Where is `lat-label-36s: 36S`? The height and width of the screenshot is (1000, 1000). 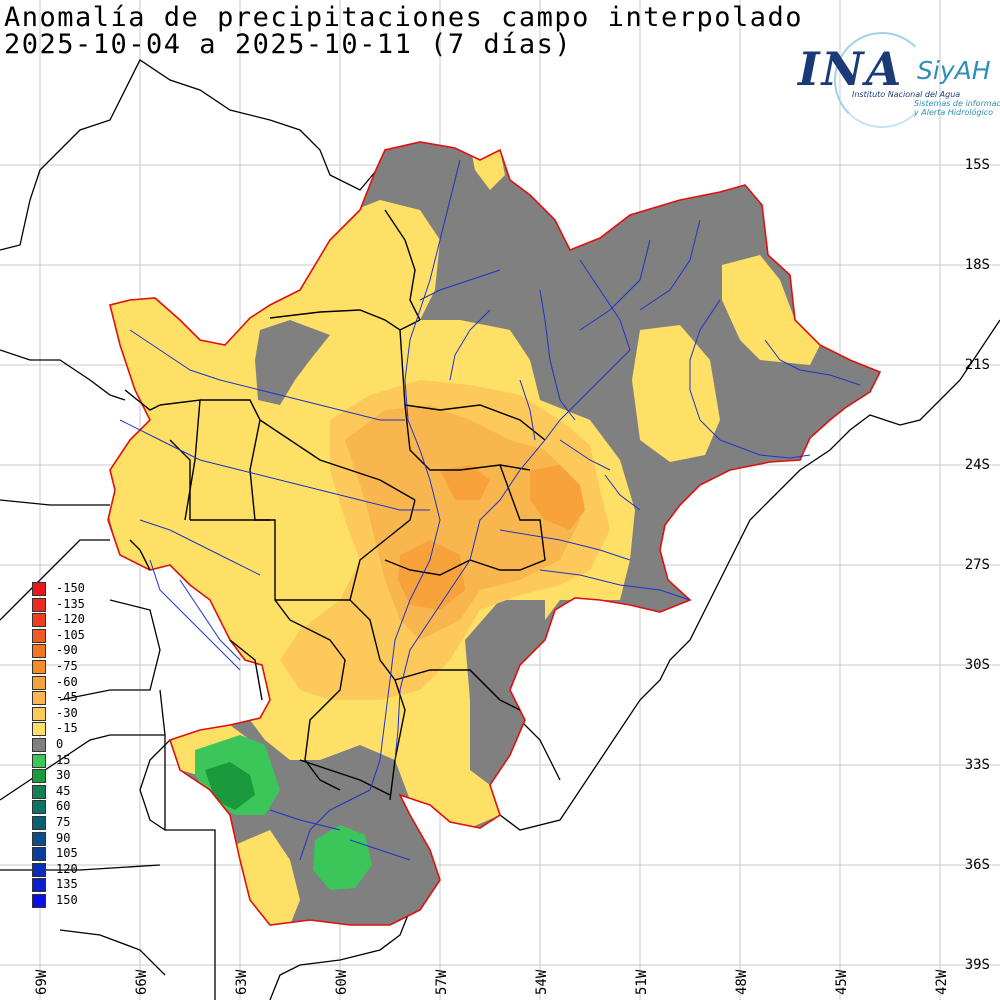
lat-label-36s: 36S is located at coordinates (977, 865).